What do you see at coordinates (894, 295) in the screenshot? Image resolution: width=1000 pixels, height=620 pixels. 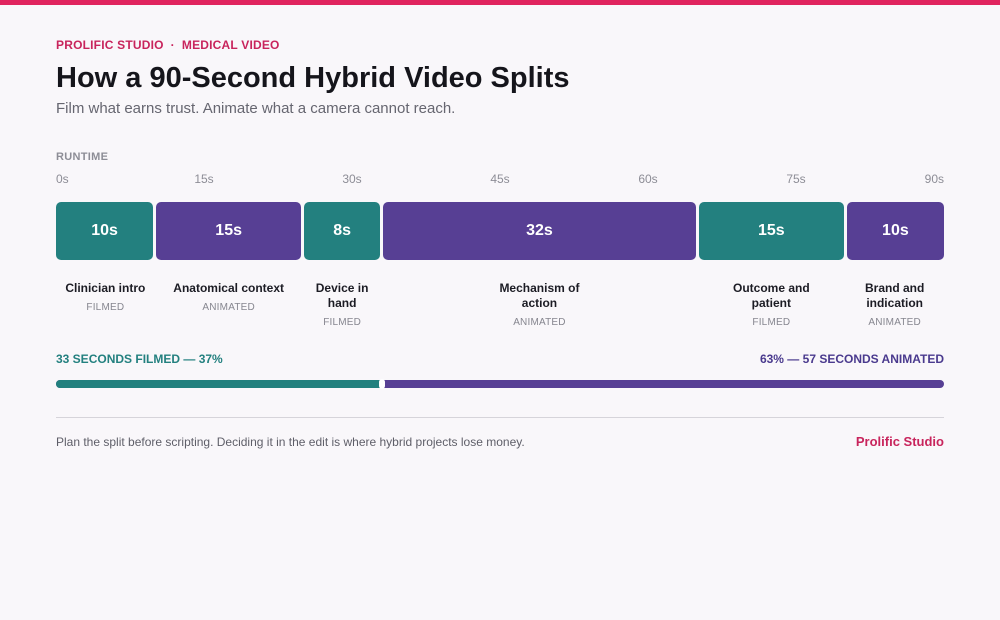 I see `segment-name: Brand and indication` at bounding box center [894, 295].